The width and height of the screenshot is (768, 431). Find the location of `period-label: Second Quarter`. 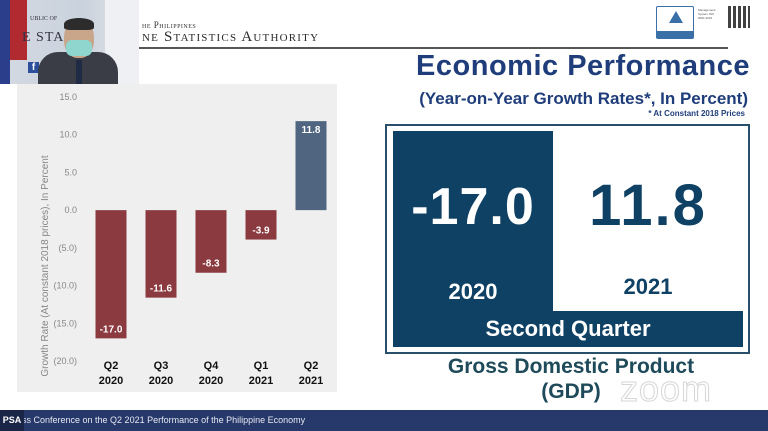

period-label: Second Quarter is located at coordinates (568, 329).